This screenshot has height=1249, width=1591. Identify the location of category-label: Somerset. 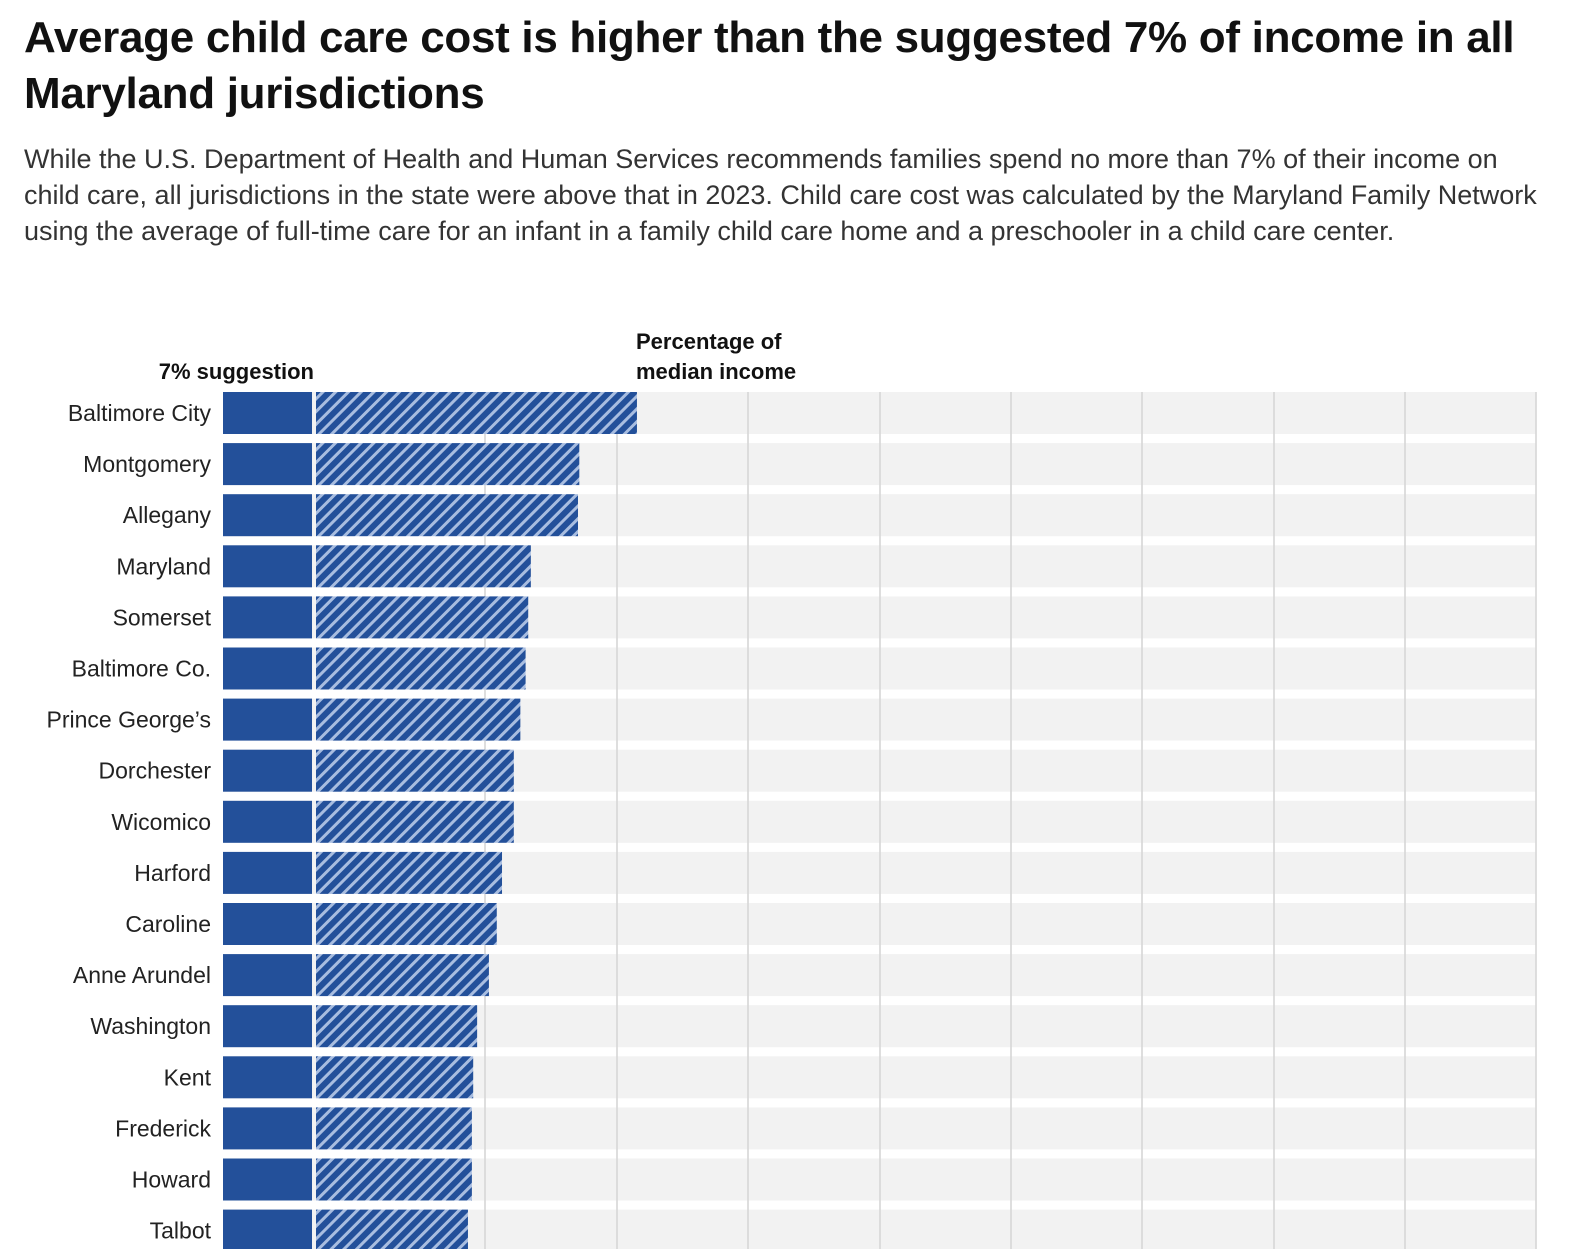
(162, 617).